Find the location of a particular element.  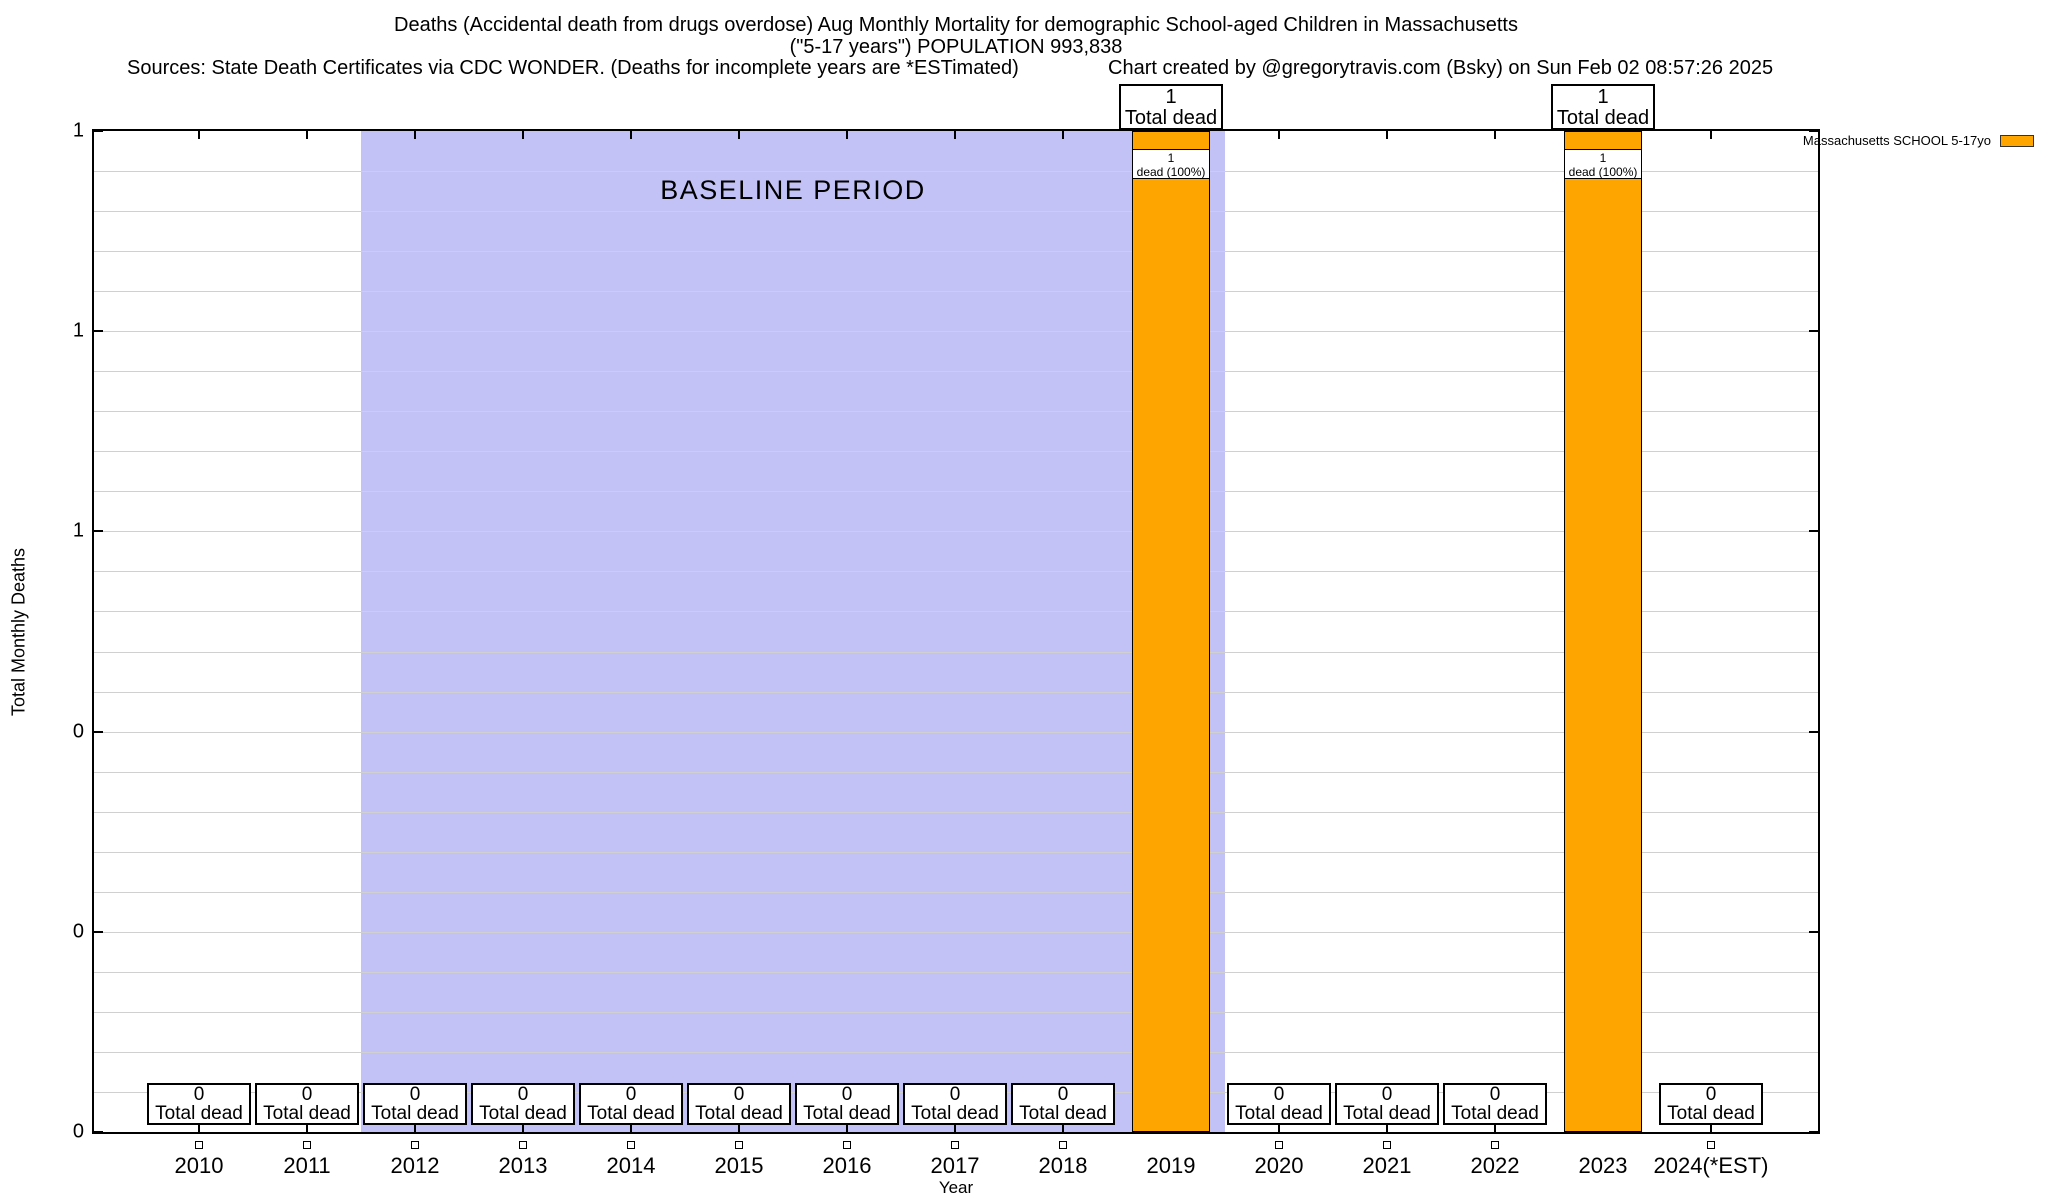

legend-label: Massachusetts SCHOOL 5-17yo is located at coordinates (1896, 140).